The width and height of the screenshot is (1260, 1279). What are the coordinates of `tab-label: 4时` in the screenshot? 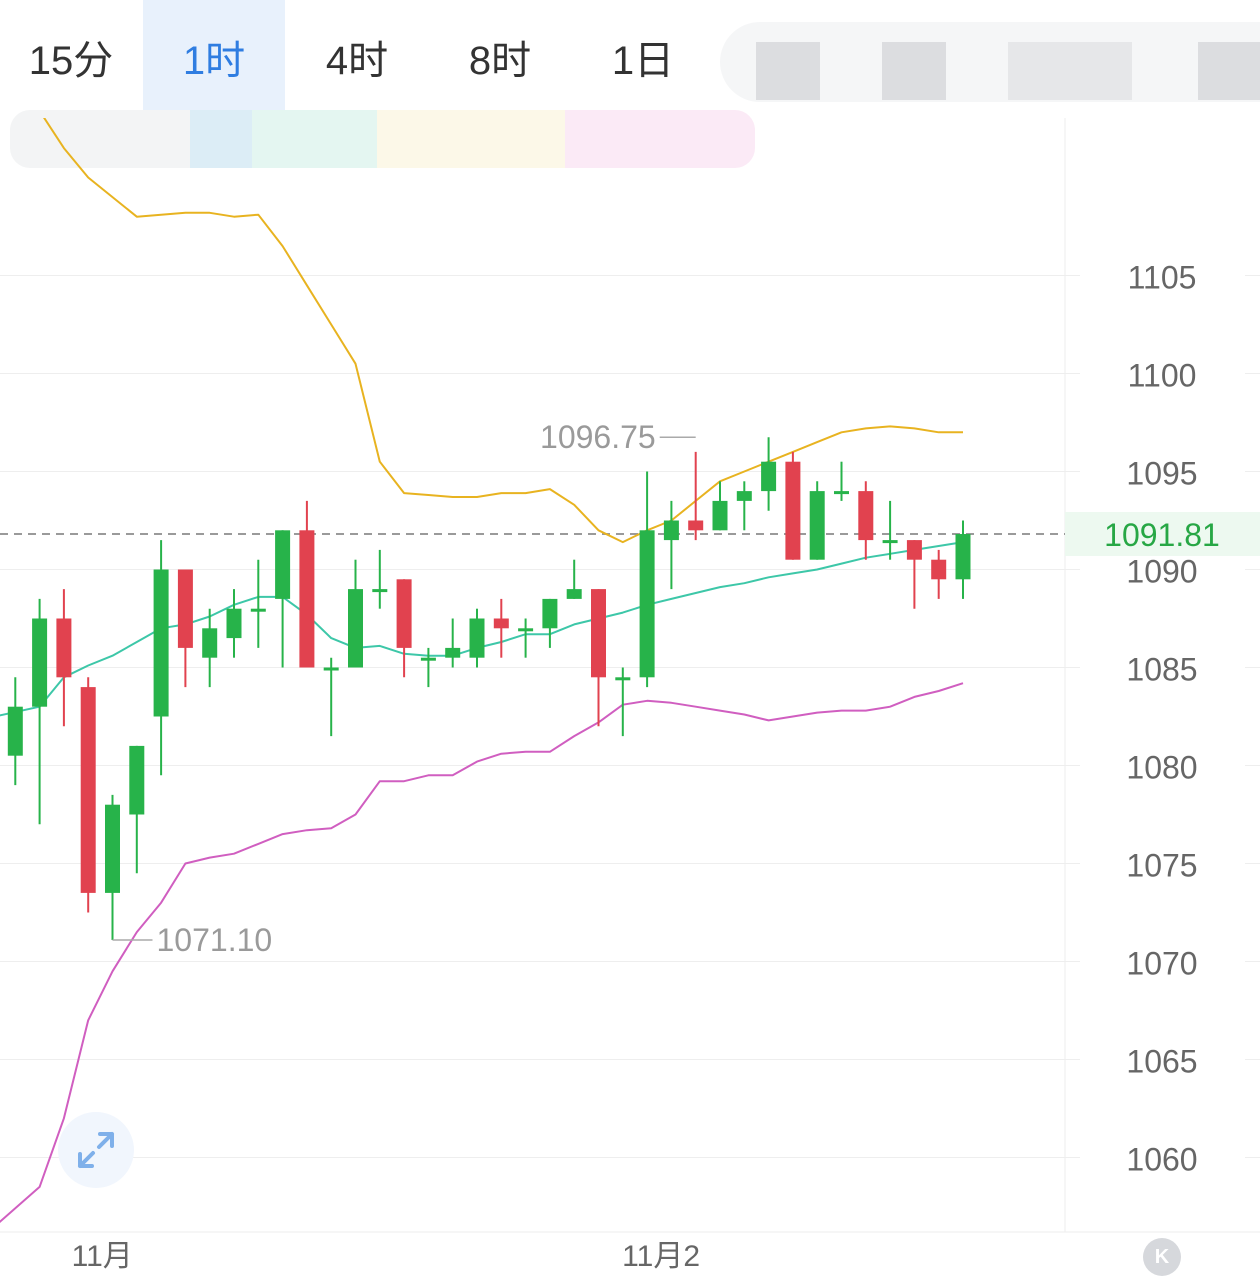 It's located at (357, 61).